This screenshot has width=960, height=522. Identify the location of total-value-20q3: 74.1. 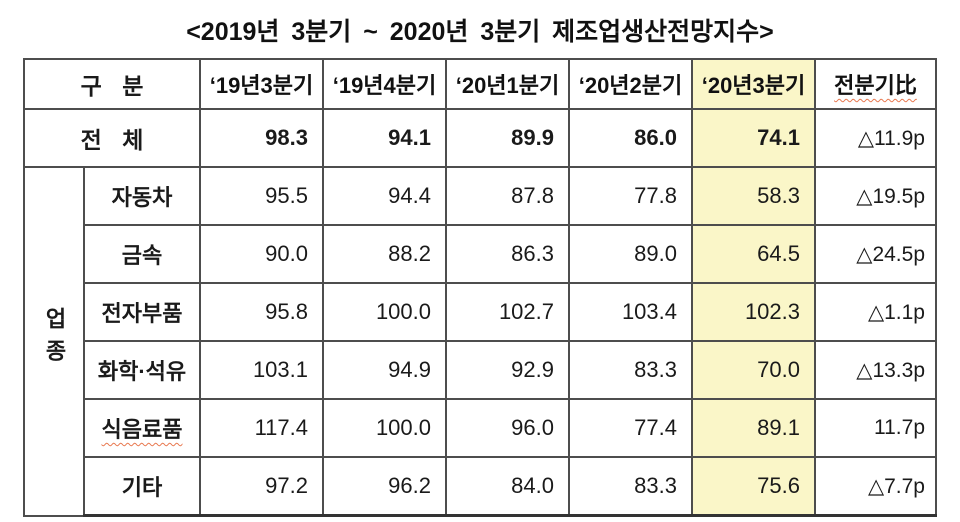
(753, 138).